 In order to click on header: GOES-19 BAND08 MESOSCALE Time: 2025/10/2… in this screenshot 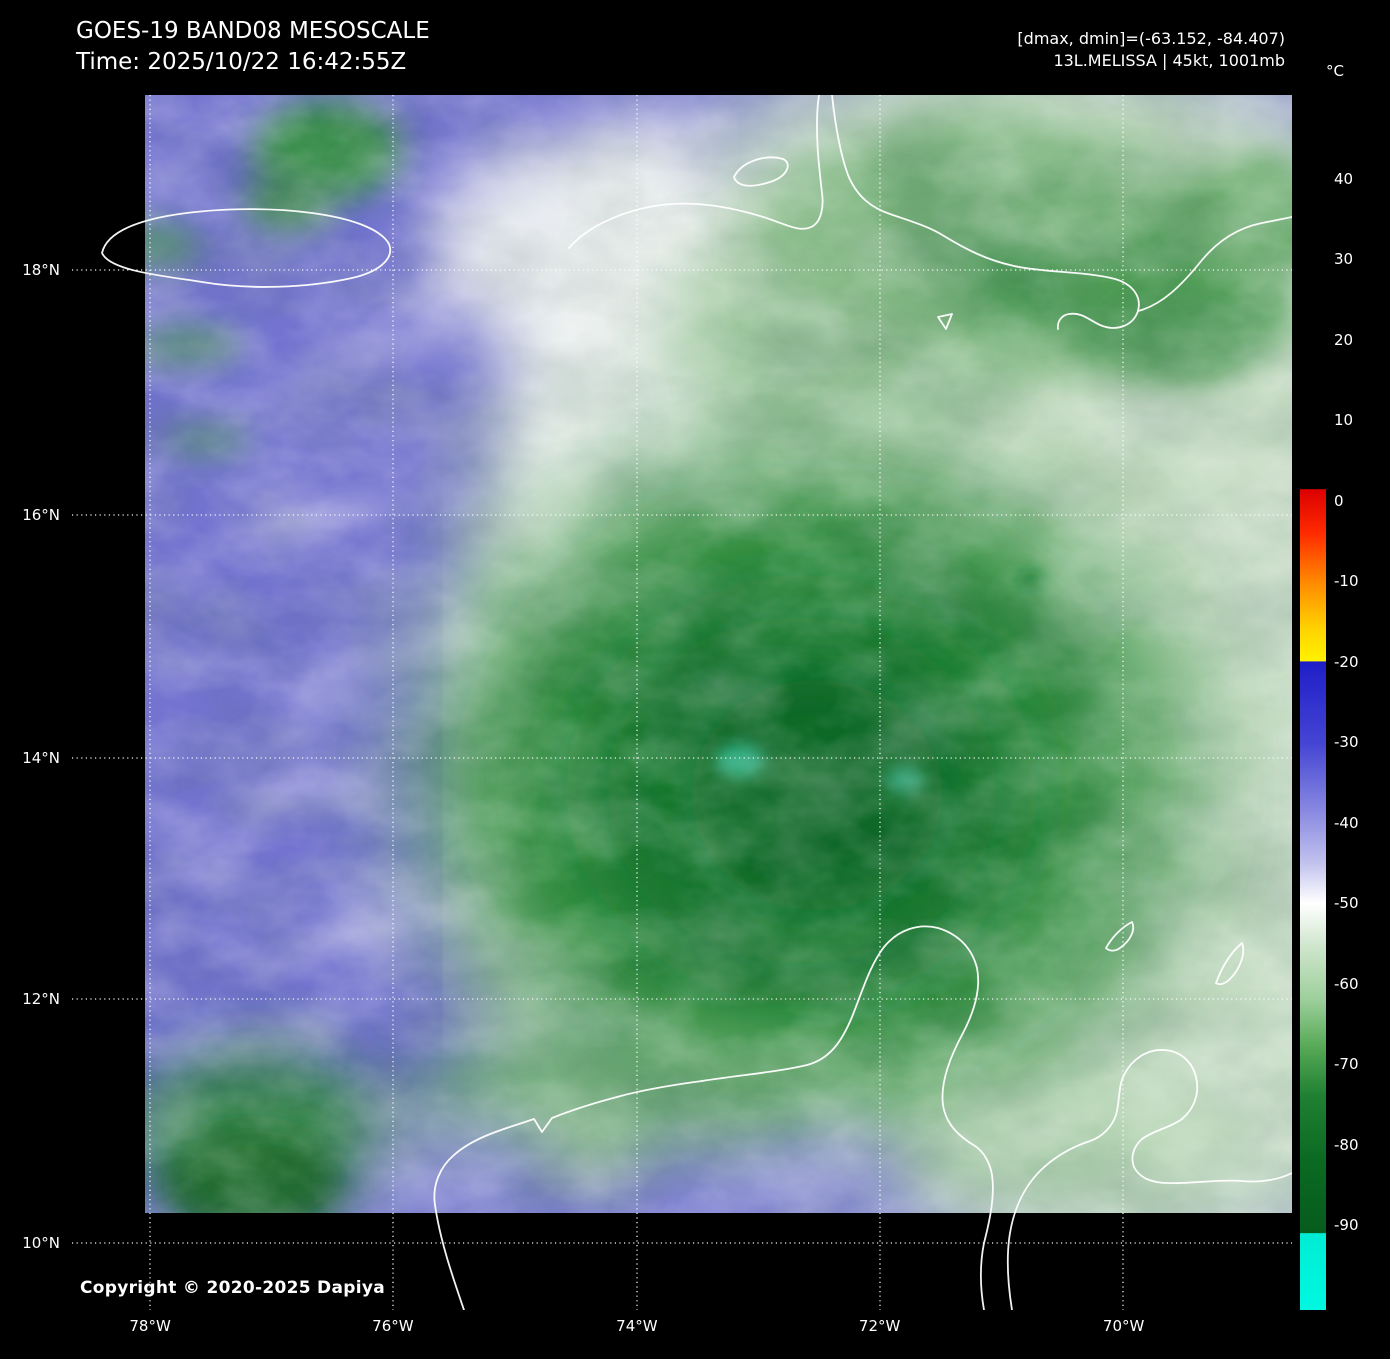, I will do `click(253, 47)`.